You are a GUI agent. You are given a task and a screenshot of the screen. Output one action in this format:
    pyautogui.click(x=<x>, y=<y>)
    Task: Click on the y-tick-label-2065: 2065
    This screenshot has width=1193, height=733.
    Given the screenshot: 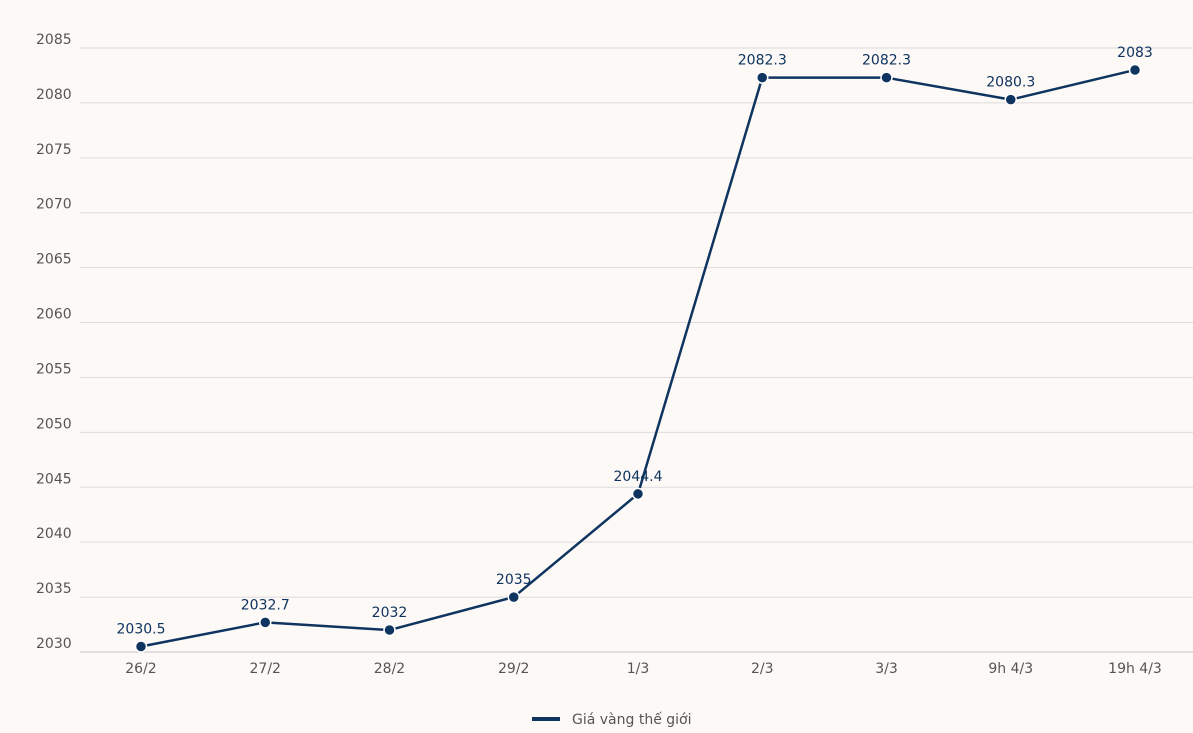 What is the action you would take?
    pyautogui.click(x=54, y=260)
    